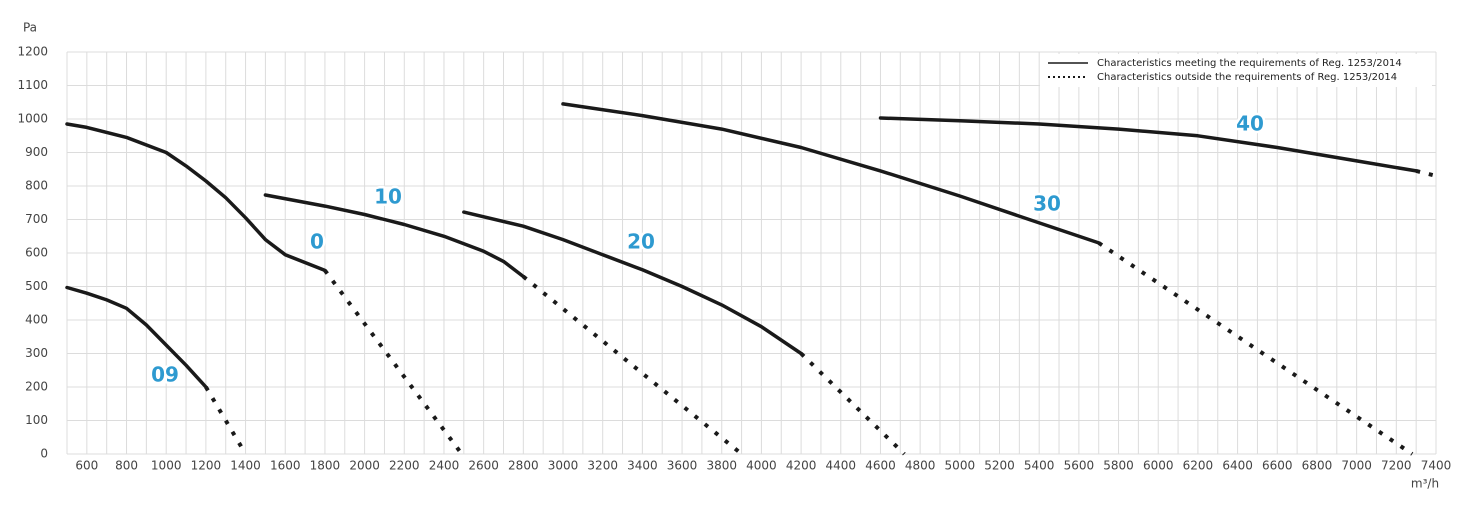  I want to click on x-tick-label: 5400, so click(1039, 466).